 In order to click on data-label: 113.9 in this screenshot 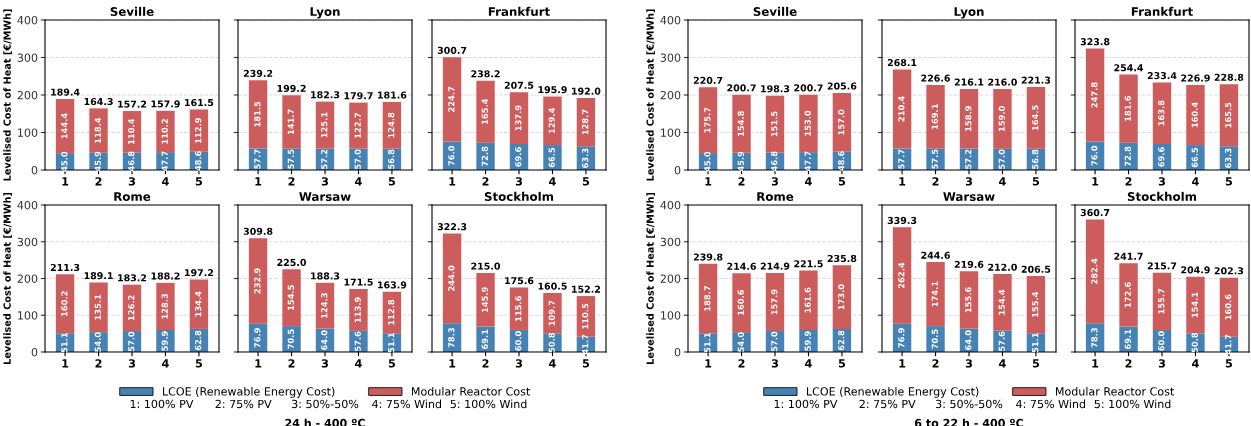, I will do `click(357, 310)`.